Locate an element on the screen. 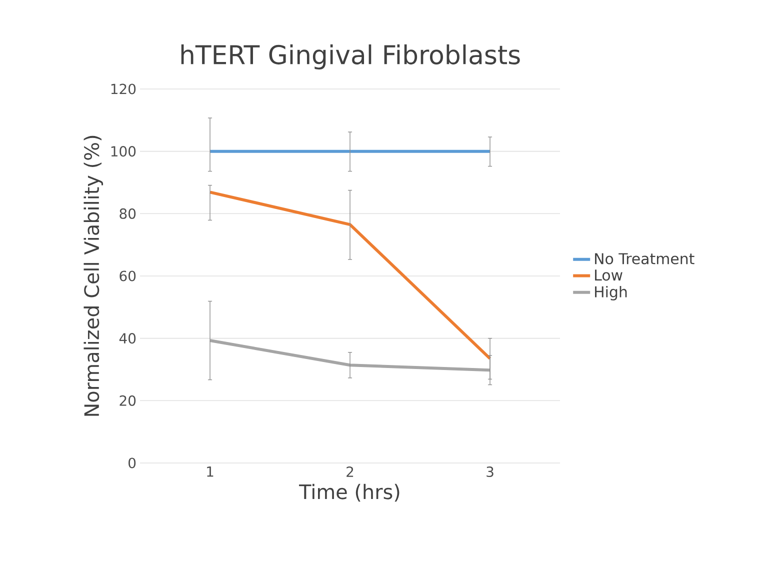 The height and width of the screenshot is (562, 771). y-tick-label: 20 is located at coordinates (128, 400).